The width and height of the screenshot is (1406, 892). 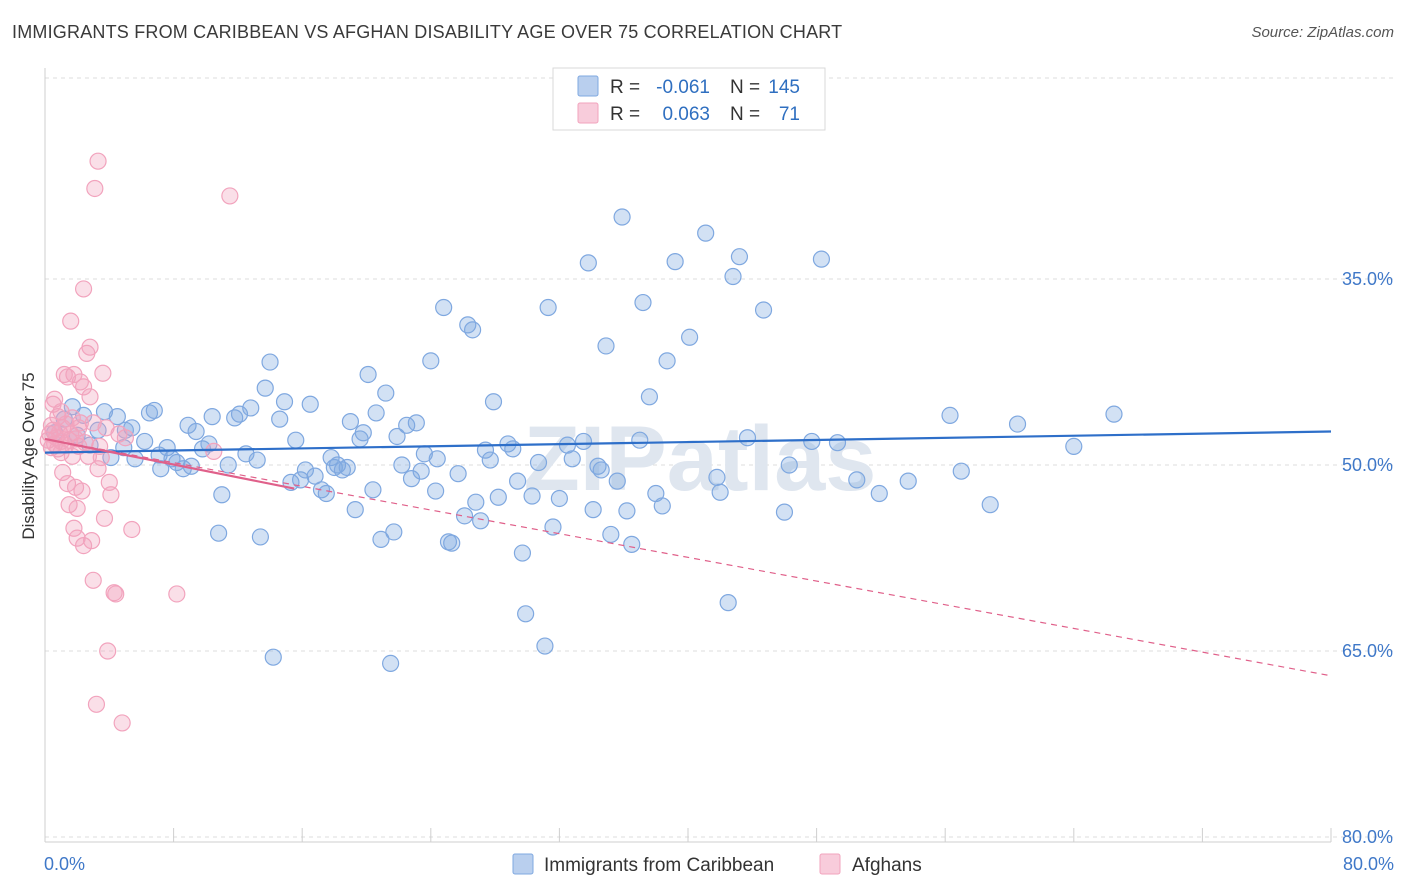 What do you see at coordinates (683, 87) in the screenshot?
I see `legend-r-value: -0.061` at bounding box center [683, 87].